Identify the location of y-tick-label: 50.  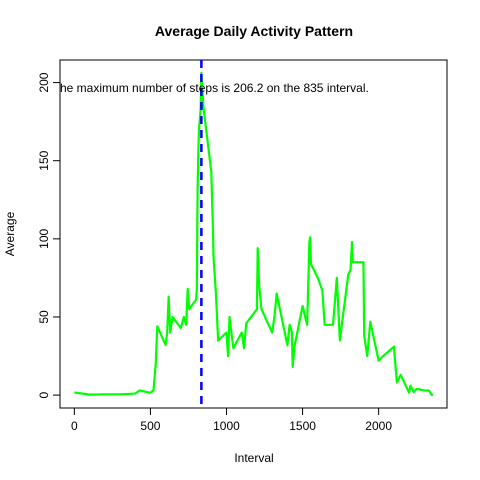
(44, 317).